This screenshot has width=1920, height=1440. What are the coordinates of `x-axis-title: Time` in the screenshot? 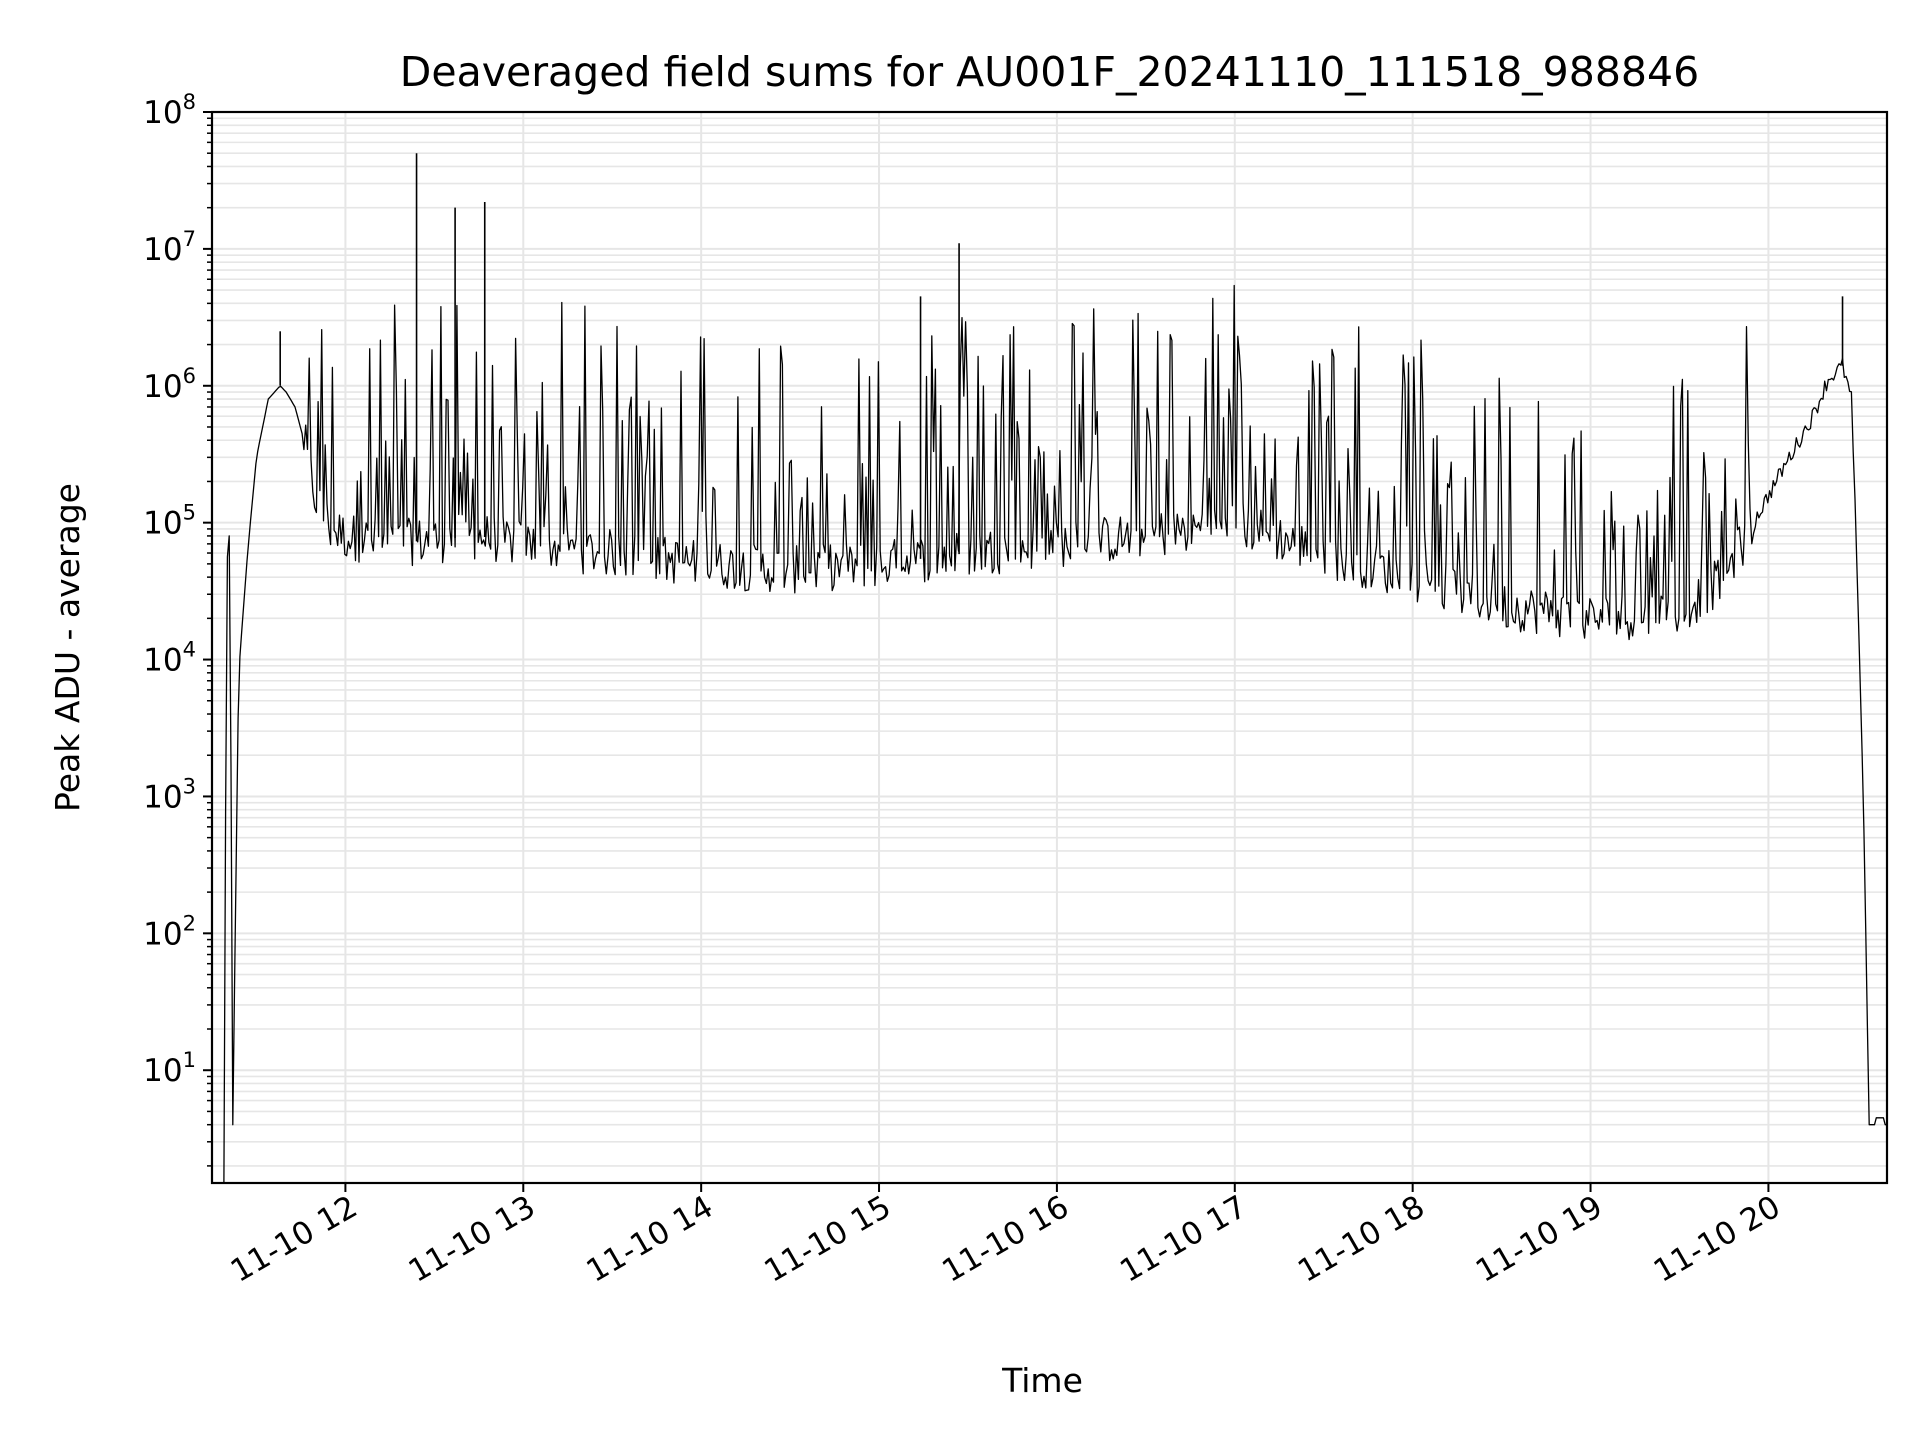 It's located at (1042, 1380).